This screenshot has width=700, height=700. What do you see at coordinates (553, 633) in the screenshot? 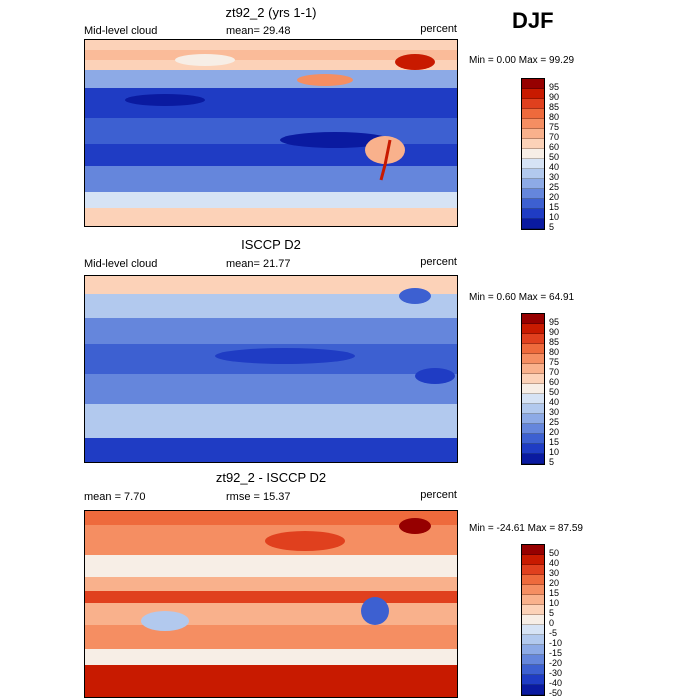
I see `colorbar-label: -5` at bounding box center [553, 633].